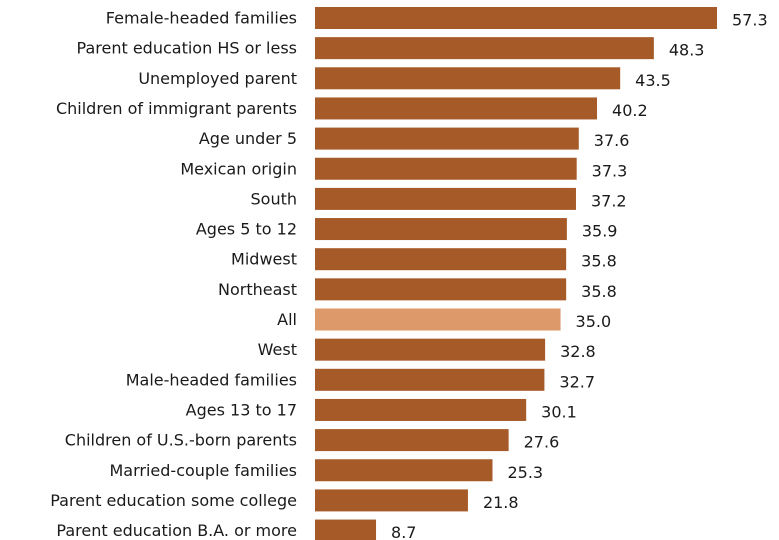  What do you see at coordinates (687, 50) in the screenshot?
I see `value-label-parent-education-hs-or-less: 48.3` at bounding box center [687, 50].